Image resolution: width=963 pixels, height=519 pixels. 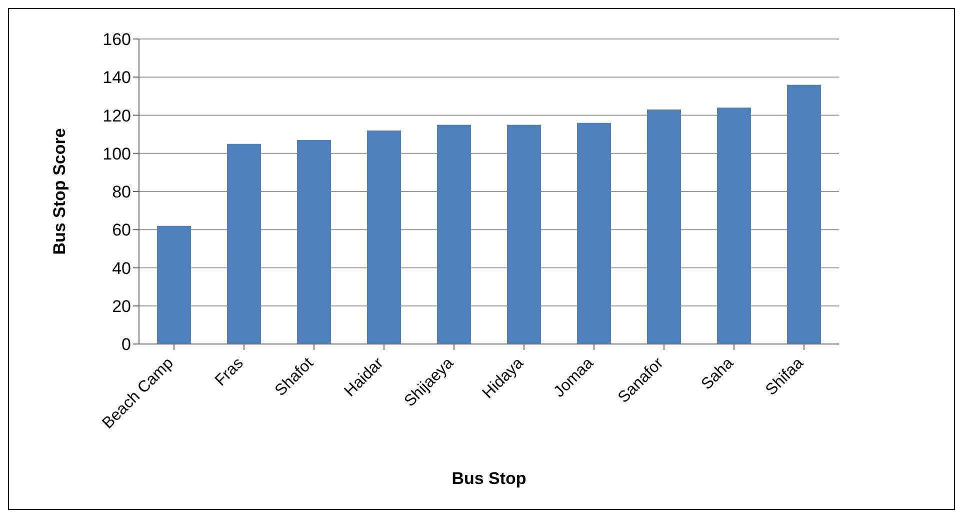 What do you see at coordinates (121, 230) in the screenshot?
I see `y-tick-label: 60` at bounding box center [121, 230].